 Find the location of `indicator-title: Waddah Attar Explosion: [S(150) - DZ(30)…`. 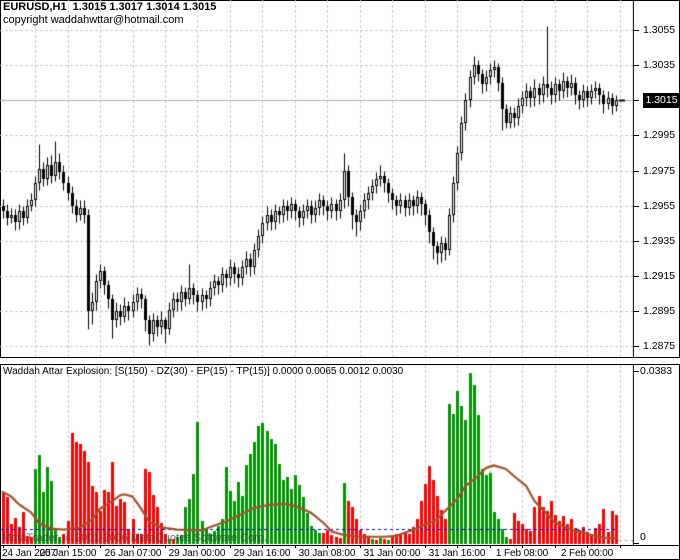

indicator-title: Waddah Attar Explosion: [S(150) - DZ(30)… is located at coordinates (203, 371).